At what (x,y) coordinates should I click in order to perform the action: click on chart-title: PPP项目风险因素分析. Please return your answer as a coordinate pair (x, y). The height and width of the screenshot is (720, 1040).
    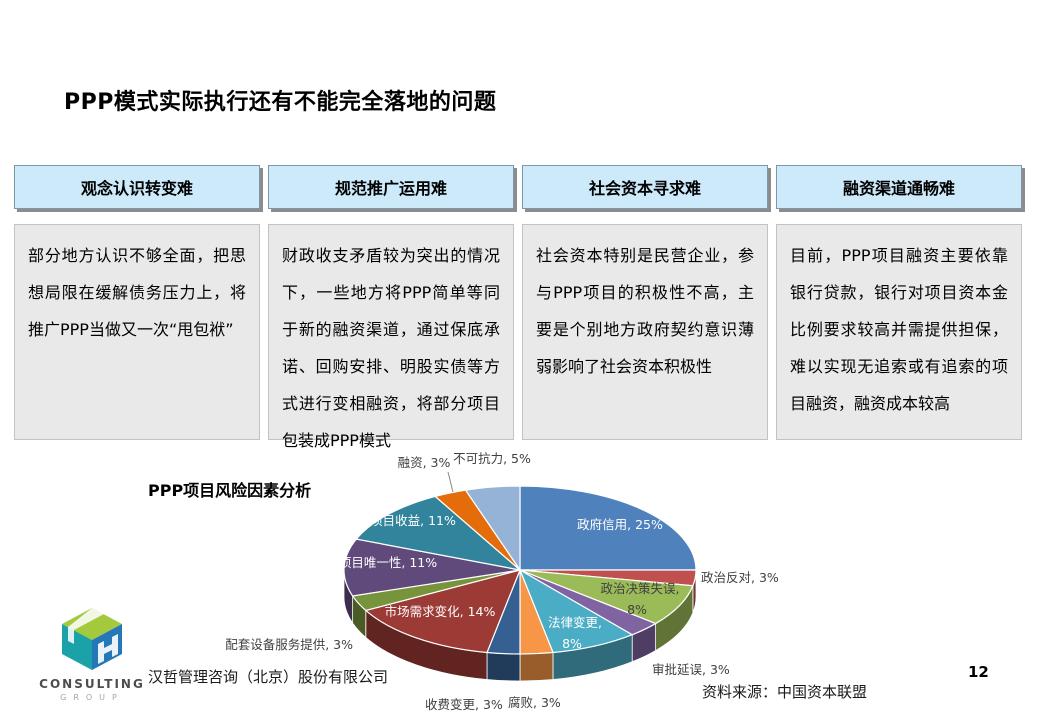
    Looking at the image, I should click on (230, 490).